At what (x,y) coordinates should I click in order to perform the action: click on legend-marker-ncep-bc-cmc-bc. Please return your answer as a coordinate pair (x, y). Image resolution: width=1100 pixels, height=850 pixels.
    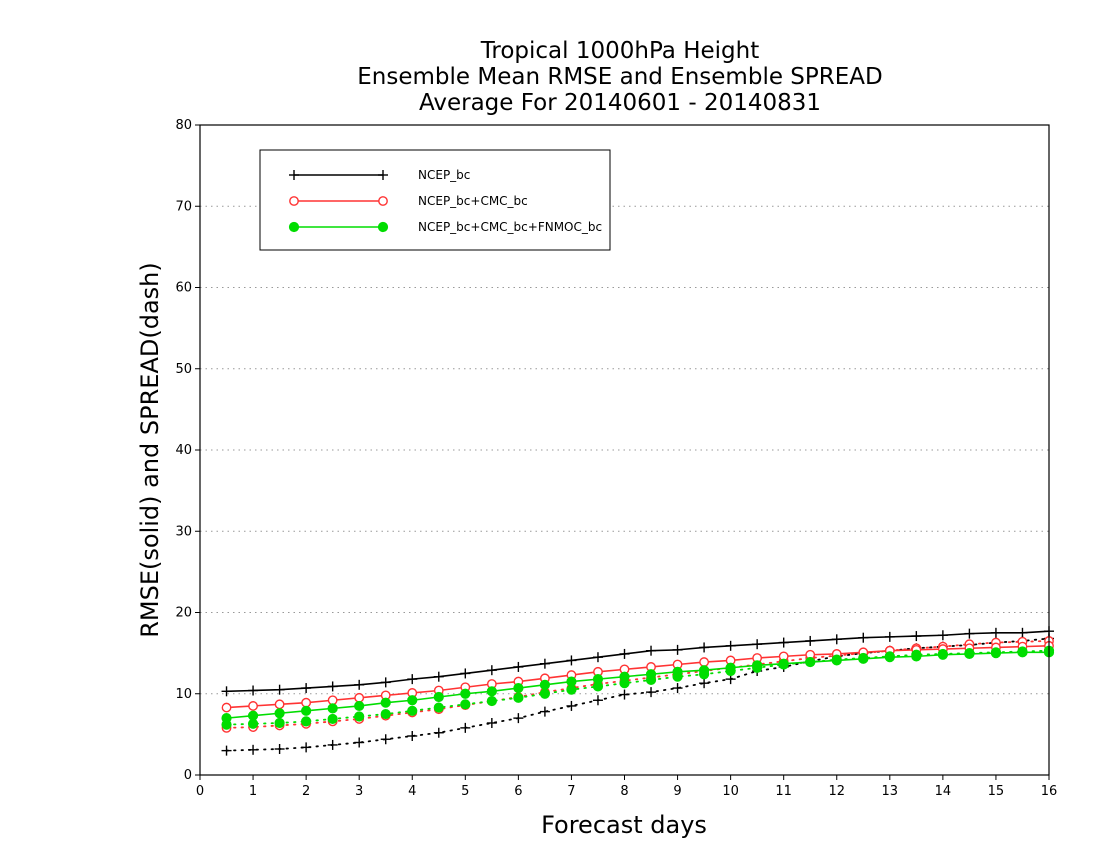
    Looking at the image, I should click on (383, 201).